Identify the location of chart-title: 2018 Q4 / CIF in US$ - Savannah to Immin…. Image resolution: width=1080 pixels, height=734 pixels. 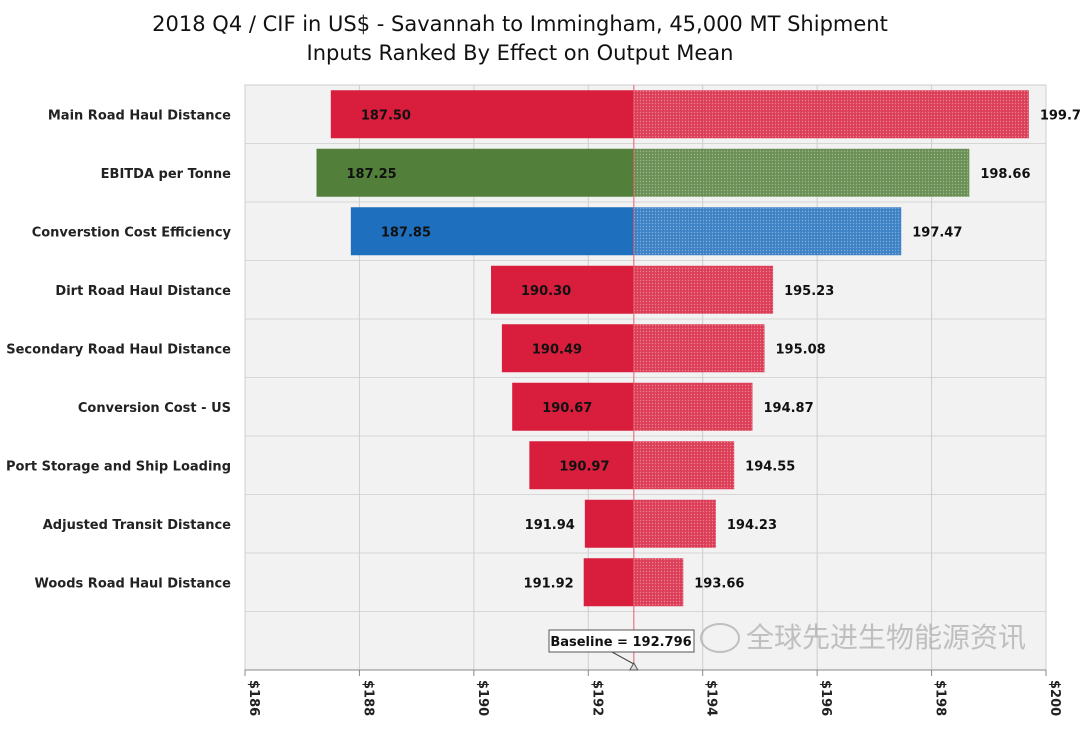
(520, 24).